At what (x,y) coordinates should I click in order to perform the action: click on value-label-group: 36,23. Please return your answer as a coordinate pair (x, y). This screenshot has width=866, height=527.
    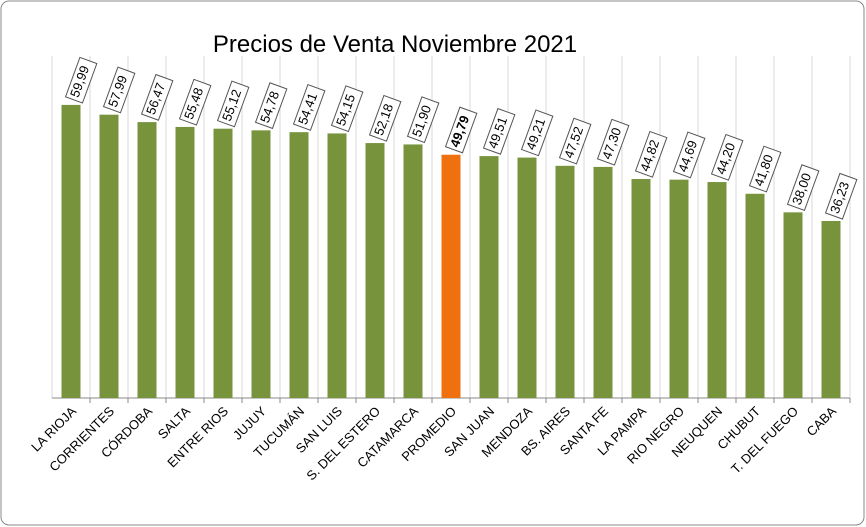
    Looking at the image, I should click on (841, 196).